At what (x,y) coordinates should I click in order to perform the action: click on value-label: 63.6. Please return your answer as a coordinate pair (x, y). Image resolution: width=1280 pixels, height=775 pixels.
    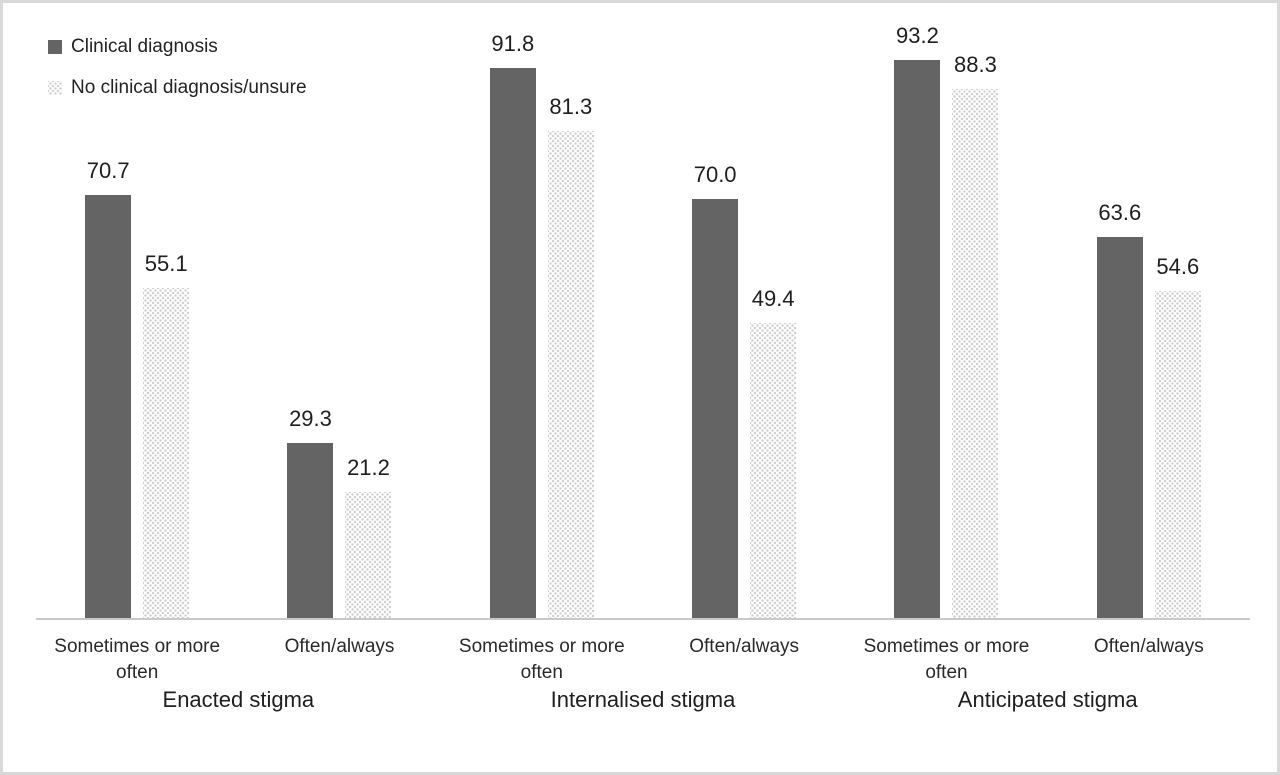
    Looking at the image, I should click on (1120, 213).